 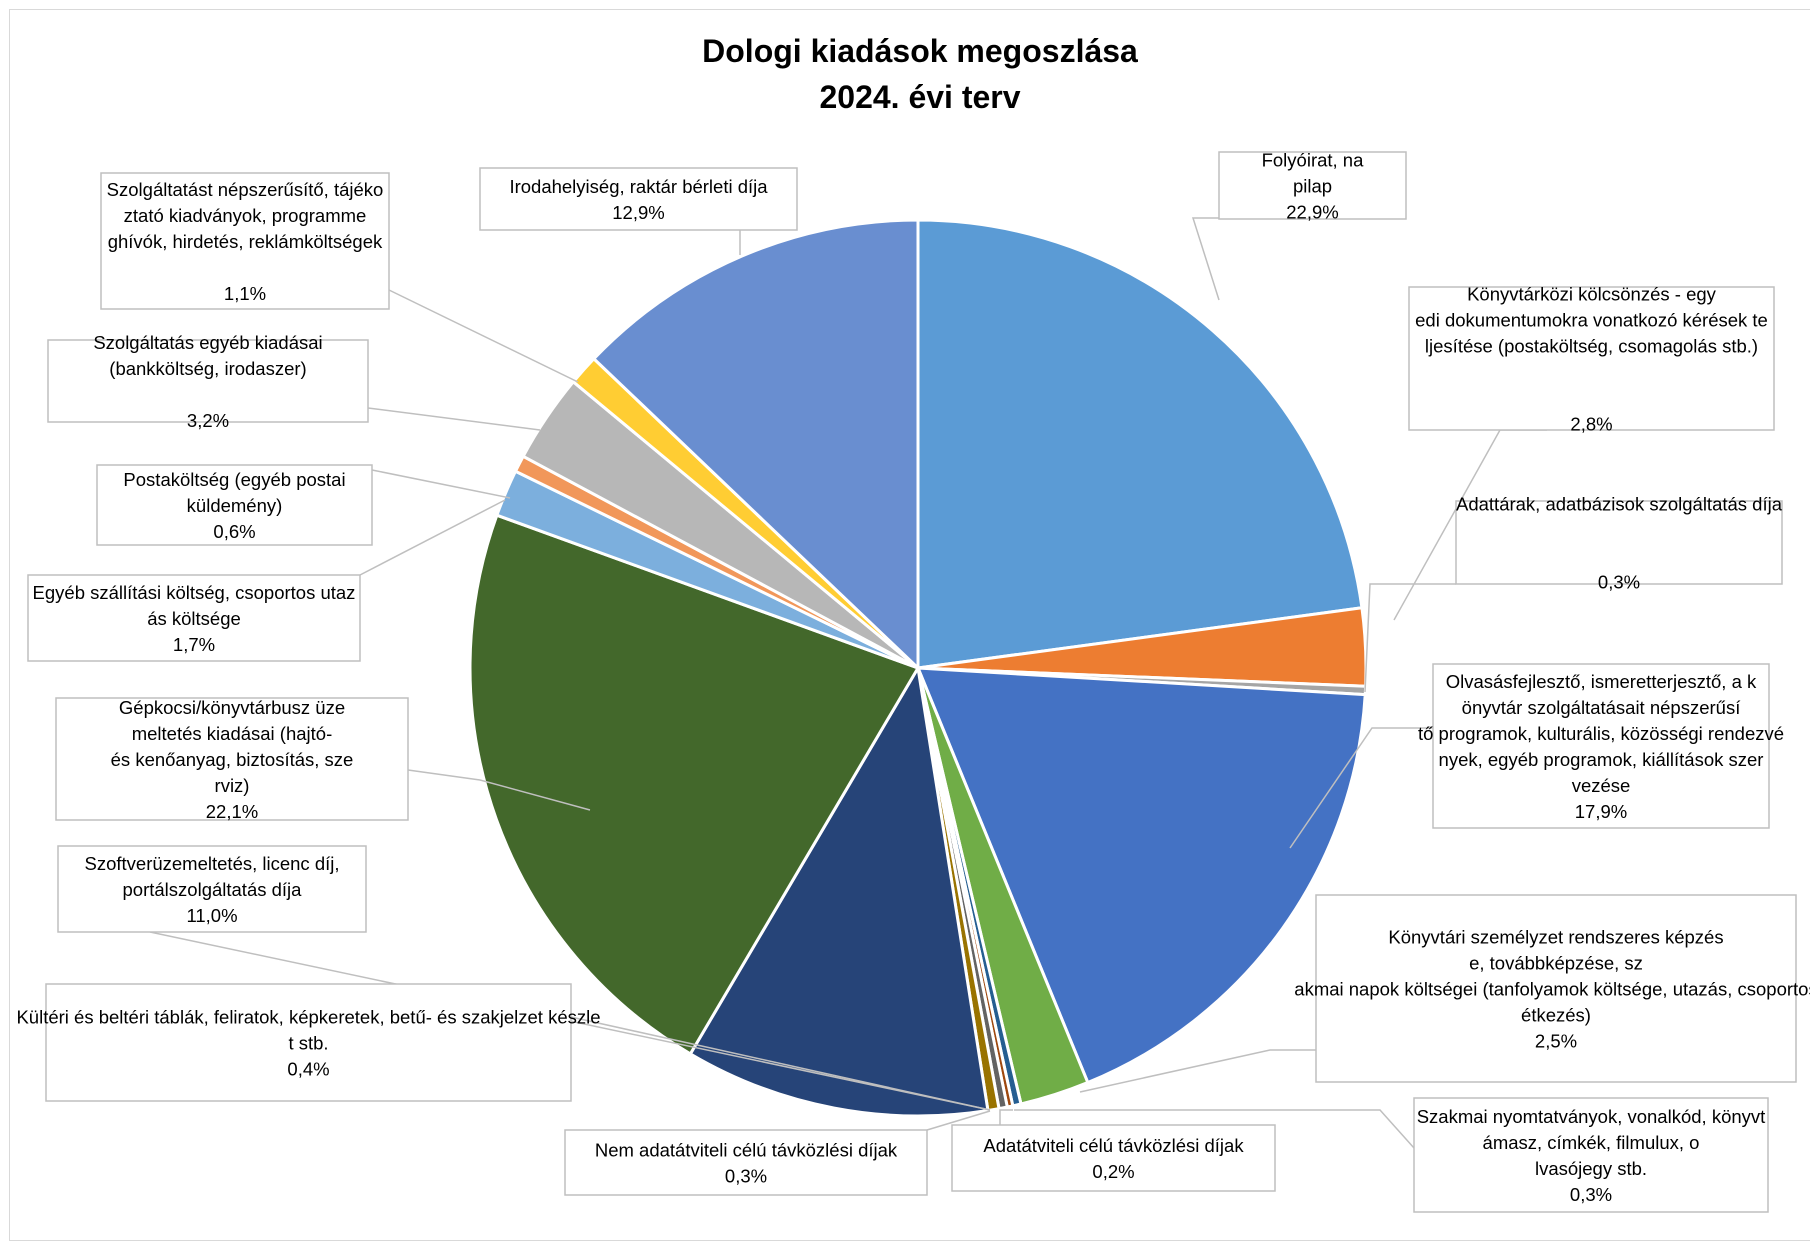 I want to click on data-label-value: 22,1%, so click(x=232, y=811).